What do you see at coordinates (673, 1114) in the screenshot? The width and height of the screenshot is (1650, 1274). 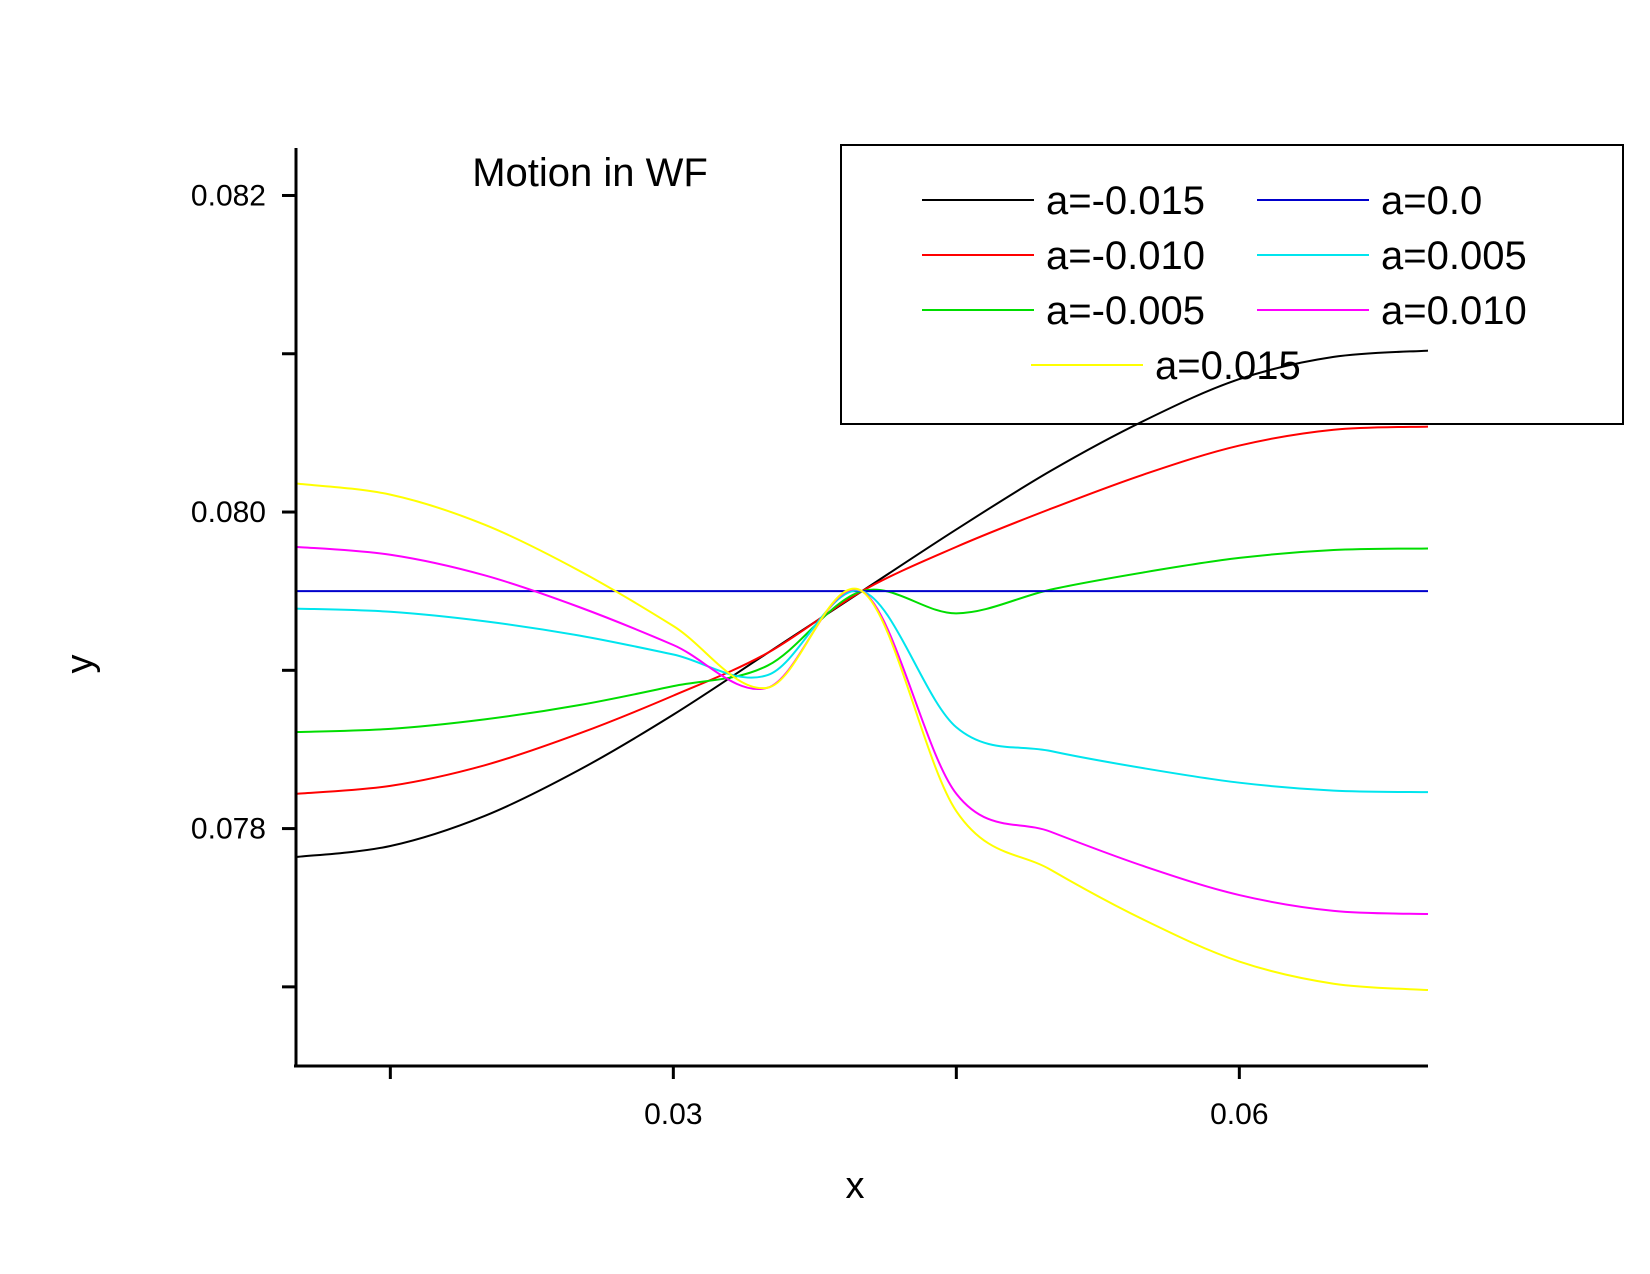 I see `x-tick-label: 0.03` at bounding box center [673, 1114].